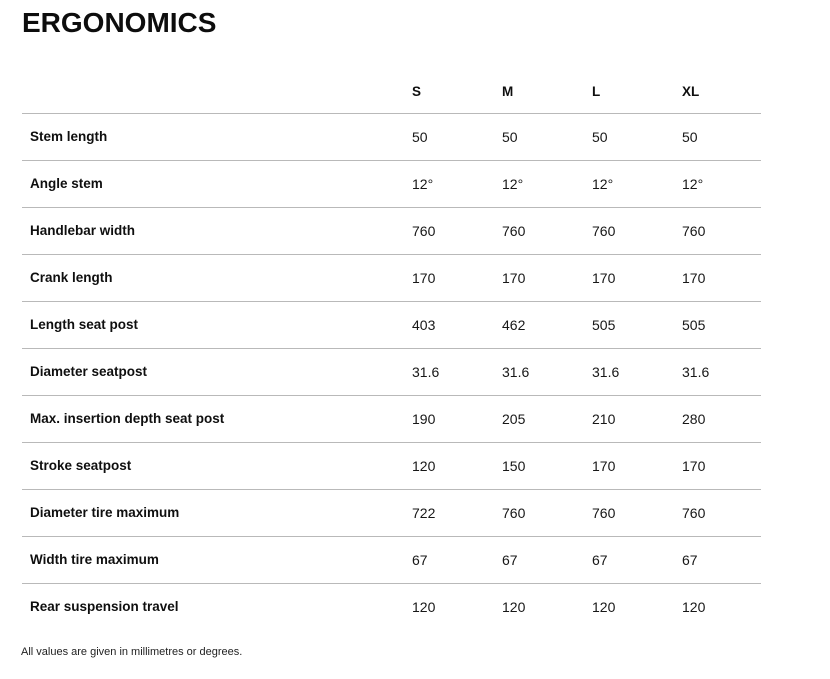 This screenshot has height=679, width=830. I want to click on spec-row-diameter-seatpost: Diameter seatpost 31.6 31.6 31.6 31.6, so click(391, 372).